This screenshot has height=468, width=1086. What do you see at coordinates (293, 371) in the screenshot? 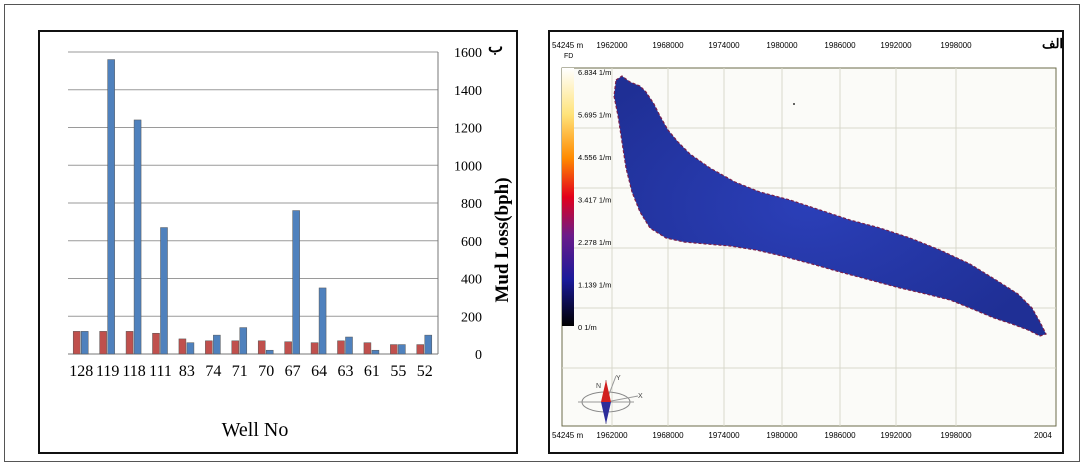
I see `x-tick-label: 67` at bounding box center [293, 371].